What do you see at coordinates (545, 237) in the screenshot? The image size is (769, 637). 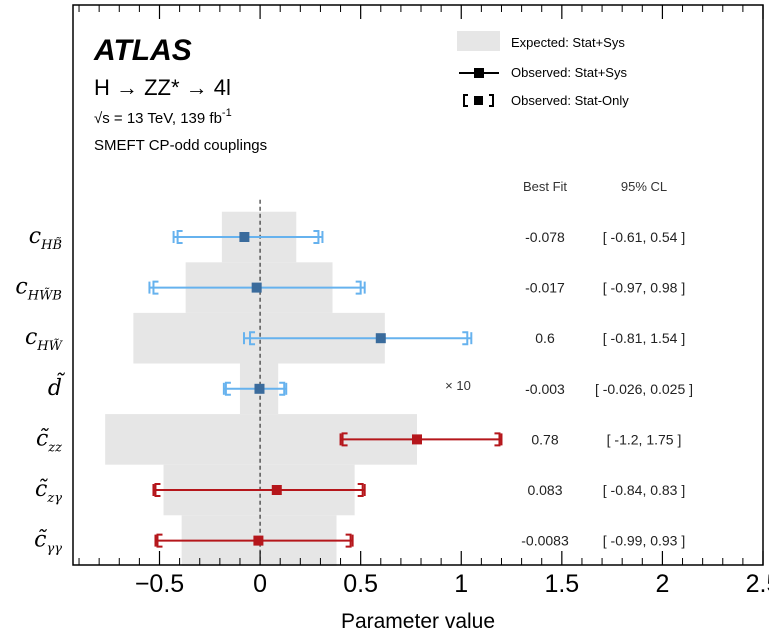 I see `best-fit-value: -0.078` at bounding box center [545, 237].